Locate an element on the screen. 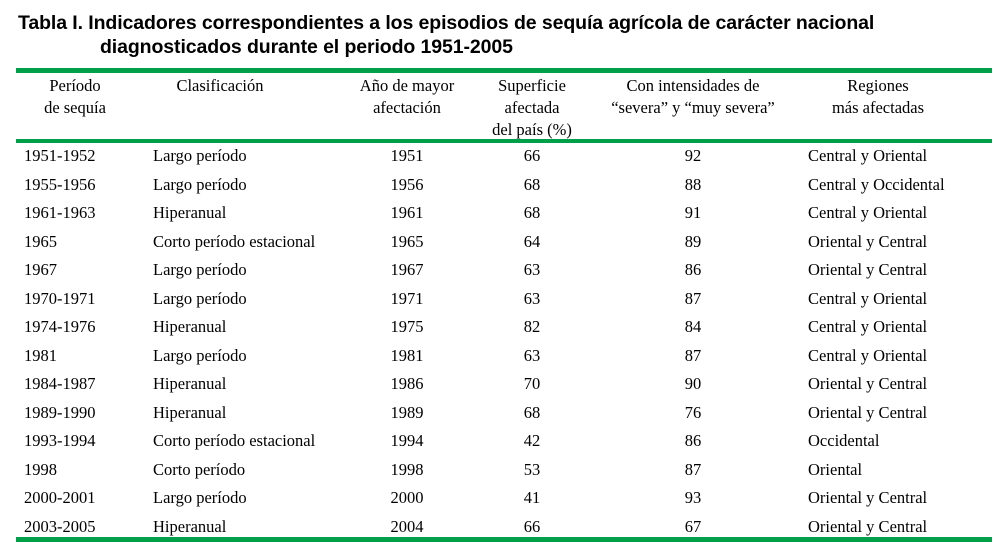 The width and height of the screenshot is (1008, 556). cell-peak-year: 2000 is located at coordinates (407, 497).